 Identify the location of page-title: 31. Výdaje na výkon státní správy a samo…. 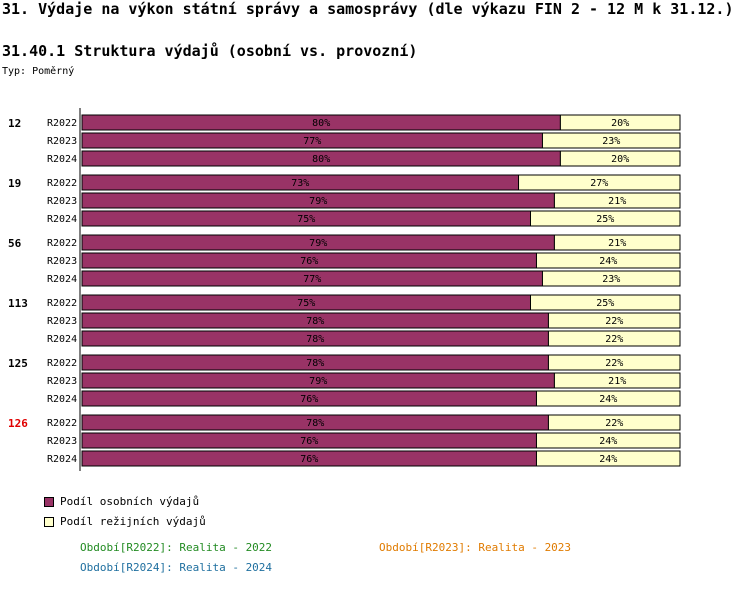
(368, 9).